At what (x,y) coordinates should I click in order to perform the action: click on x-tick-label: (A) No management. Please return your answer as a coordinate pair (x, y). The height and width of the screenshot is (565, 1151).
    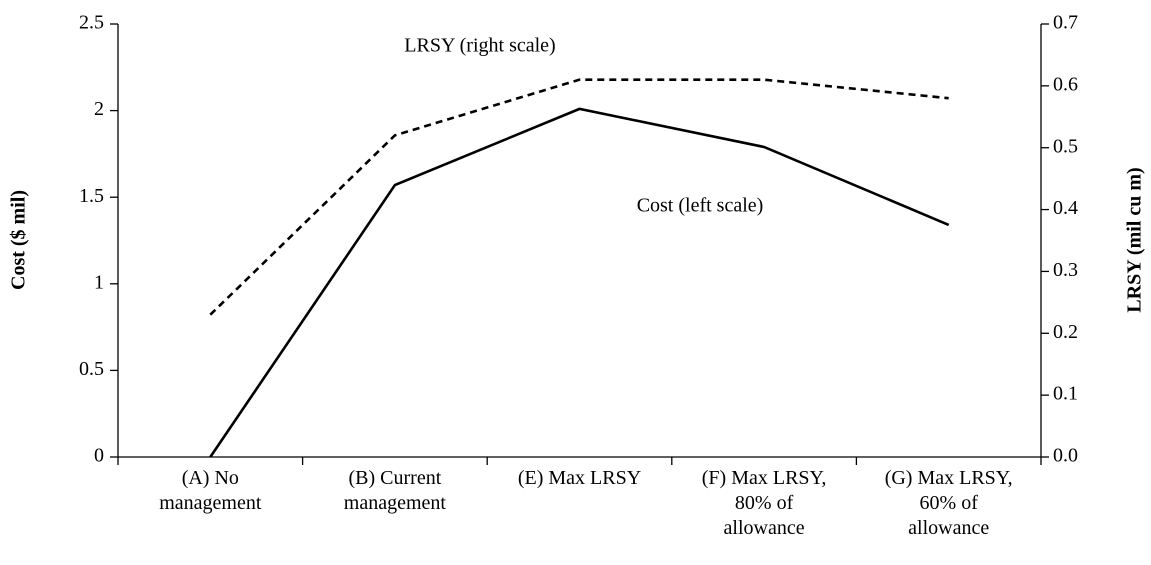
    Looking at the image, I should click on (210, 490).